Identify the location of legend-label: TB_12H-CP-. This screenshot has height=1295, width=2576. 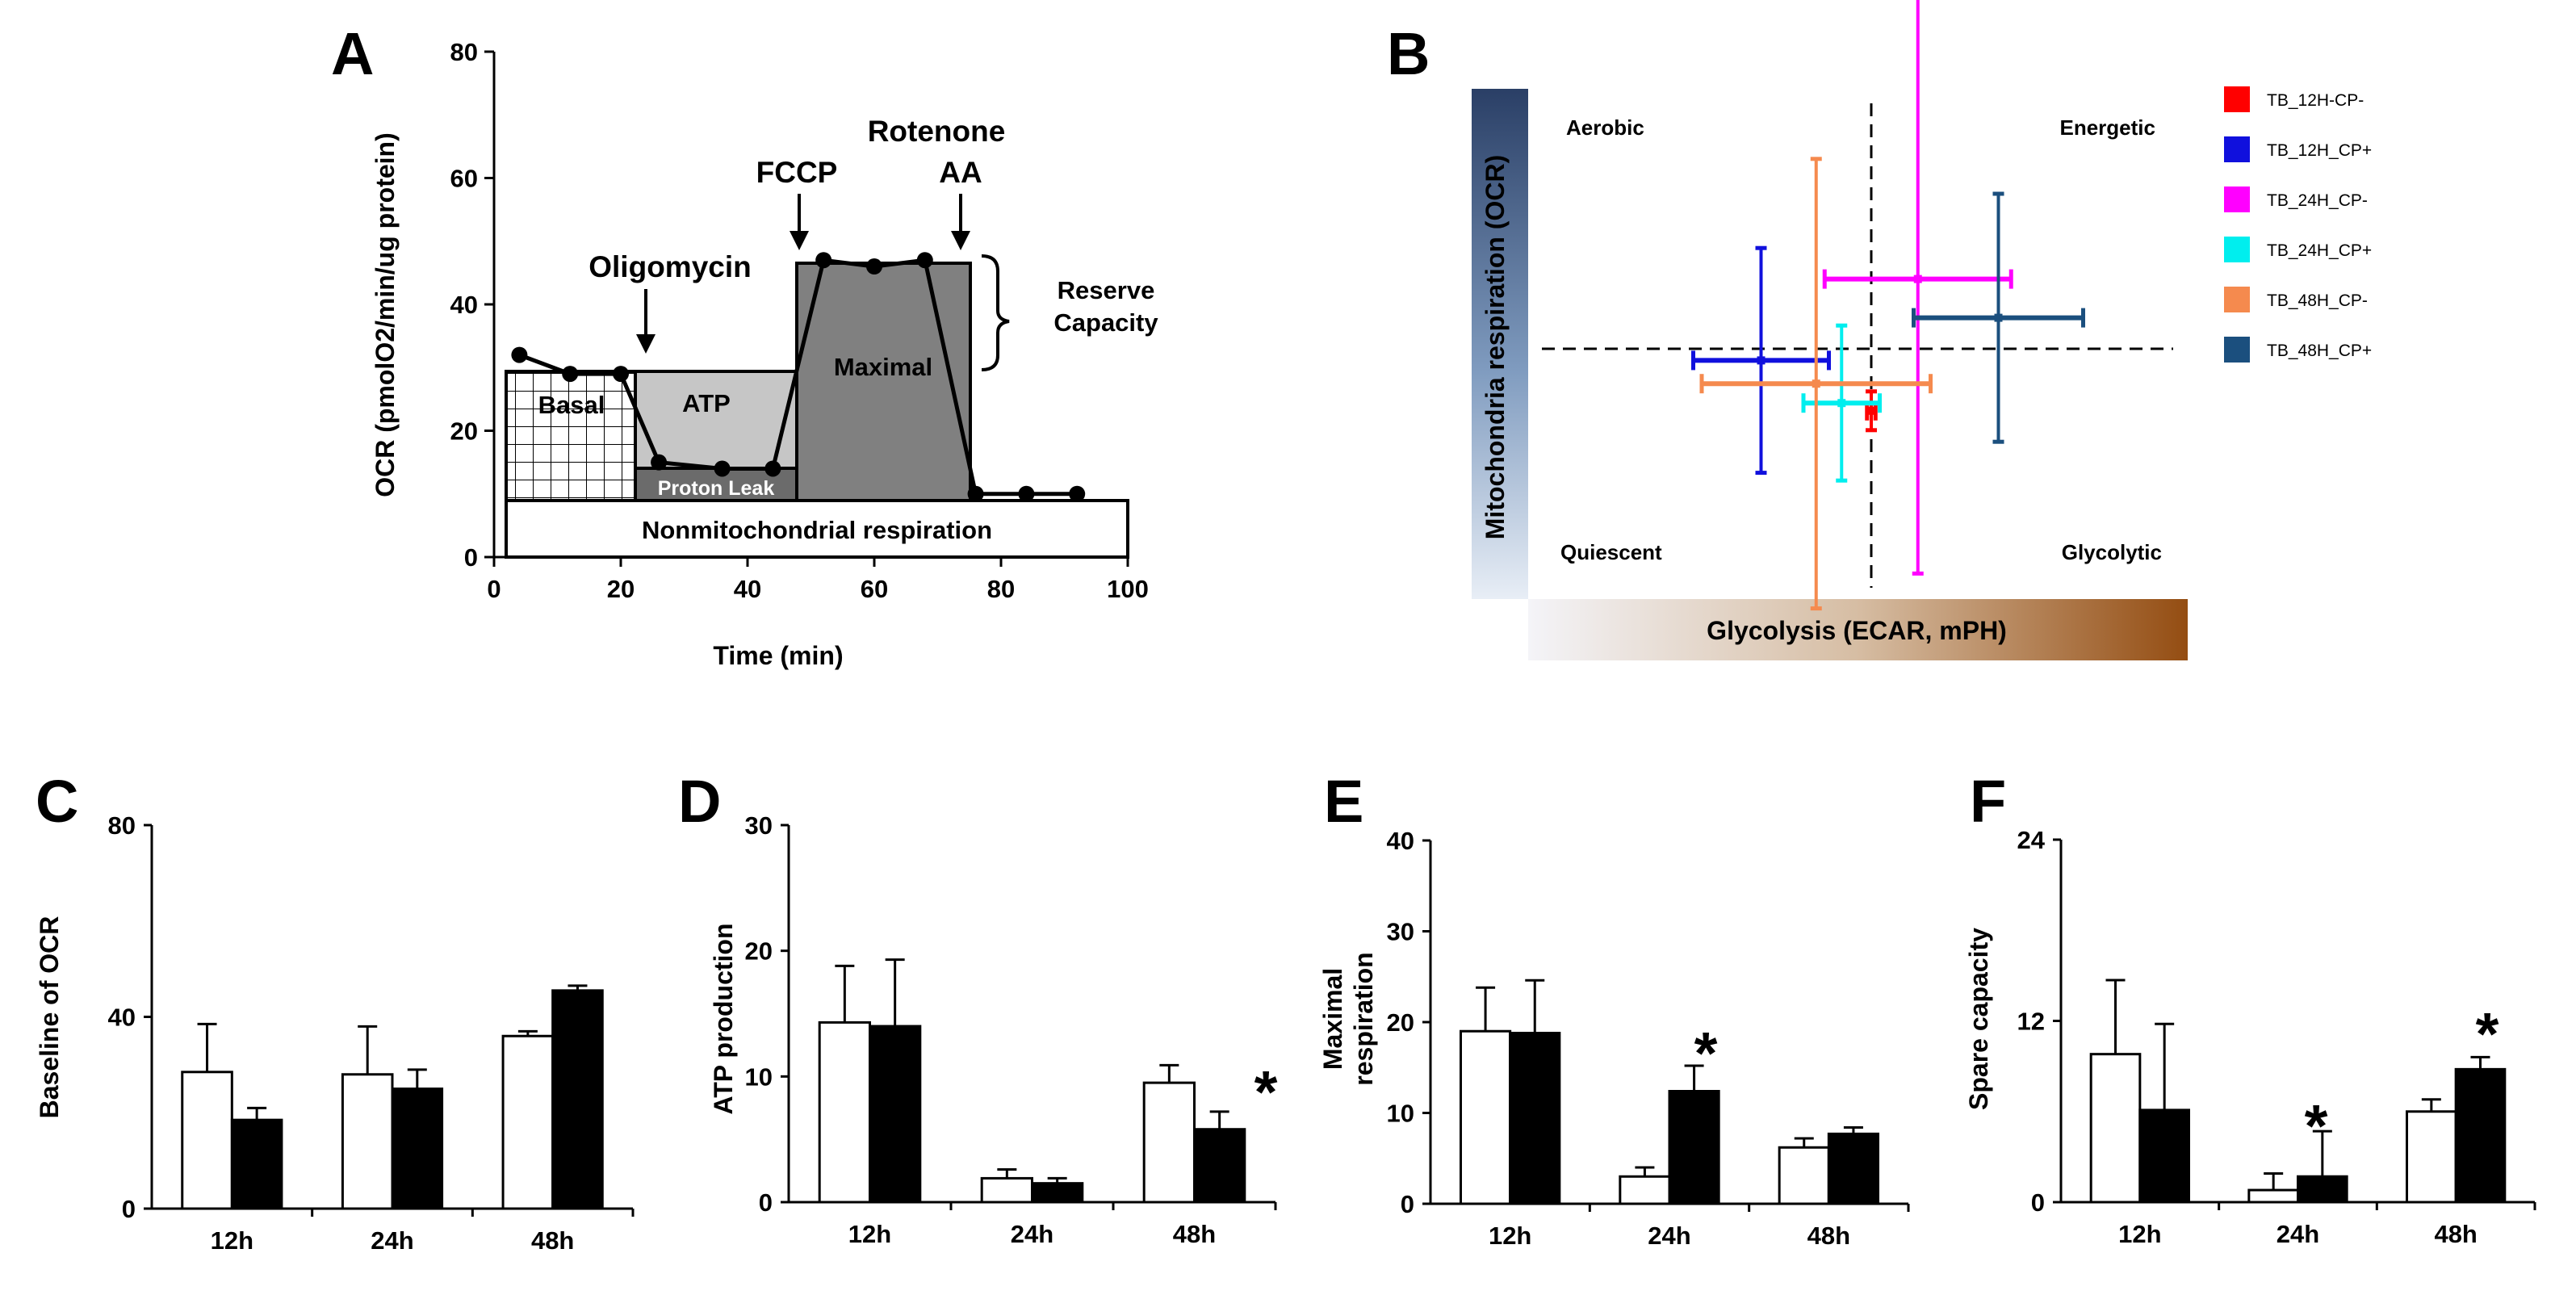
(2315, 101).